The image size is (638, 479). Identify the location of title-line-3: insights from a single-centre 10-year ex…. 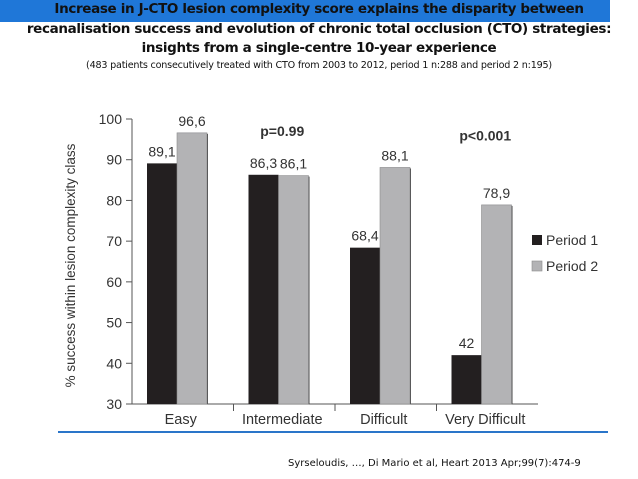
(319, 48).